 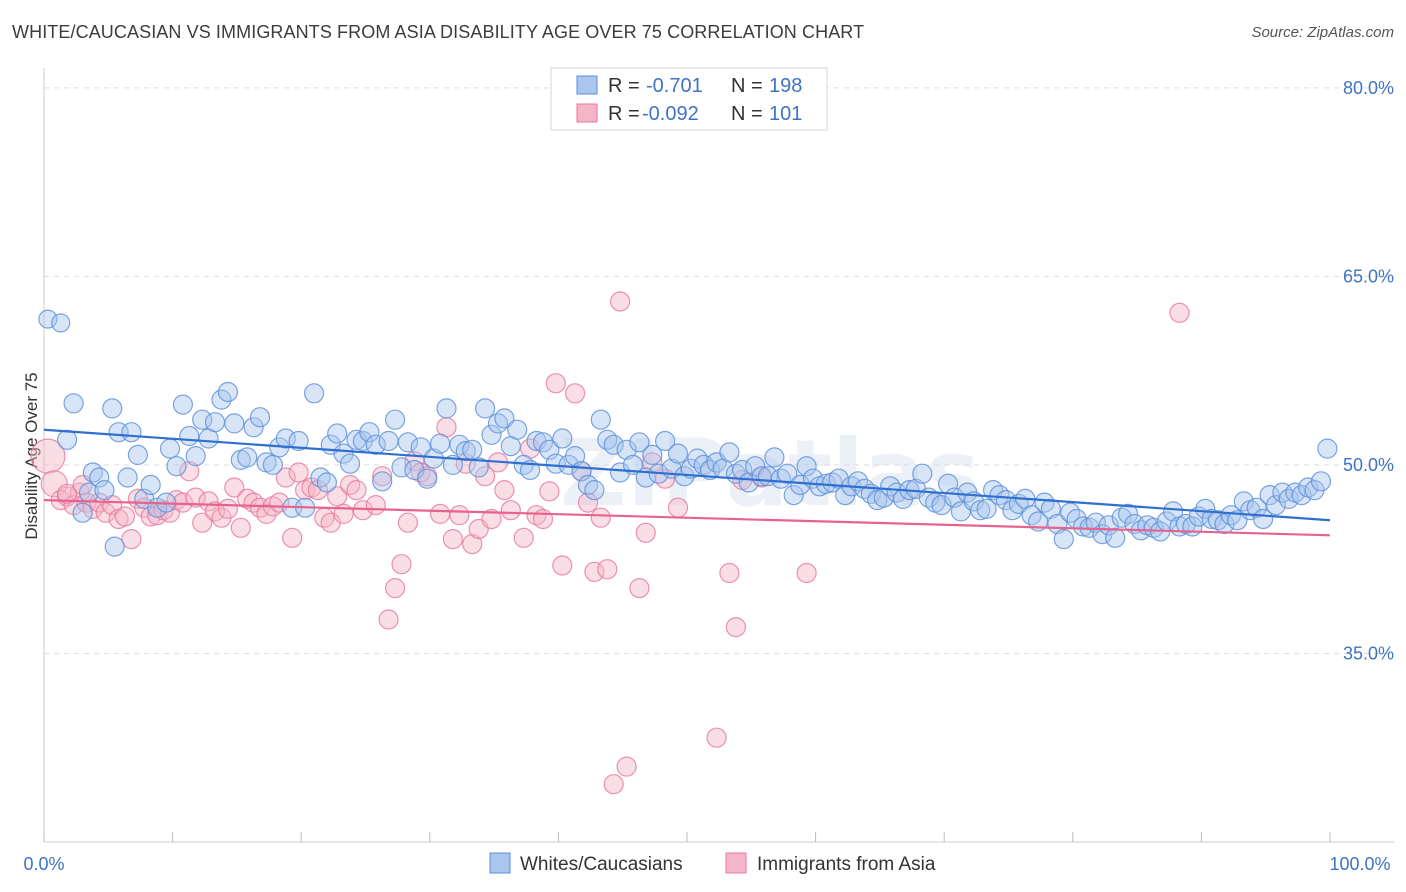 What do you see at coordinates (43, 864) in the screenshot?
I see `x-tick-label-min: 0.0%` at bounding box center [43, 864].